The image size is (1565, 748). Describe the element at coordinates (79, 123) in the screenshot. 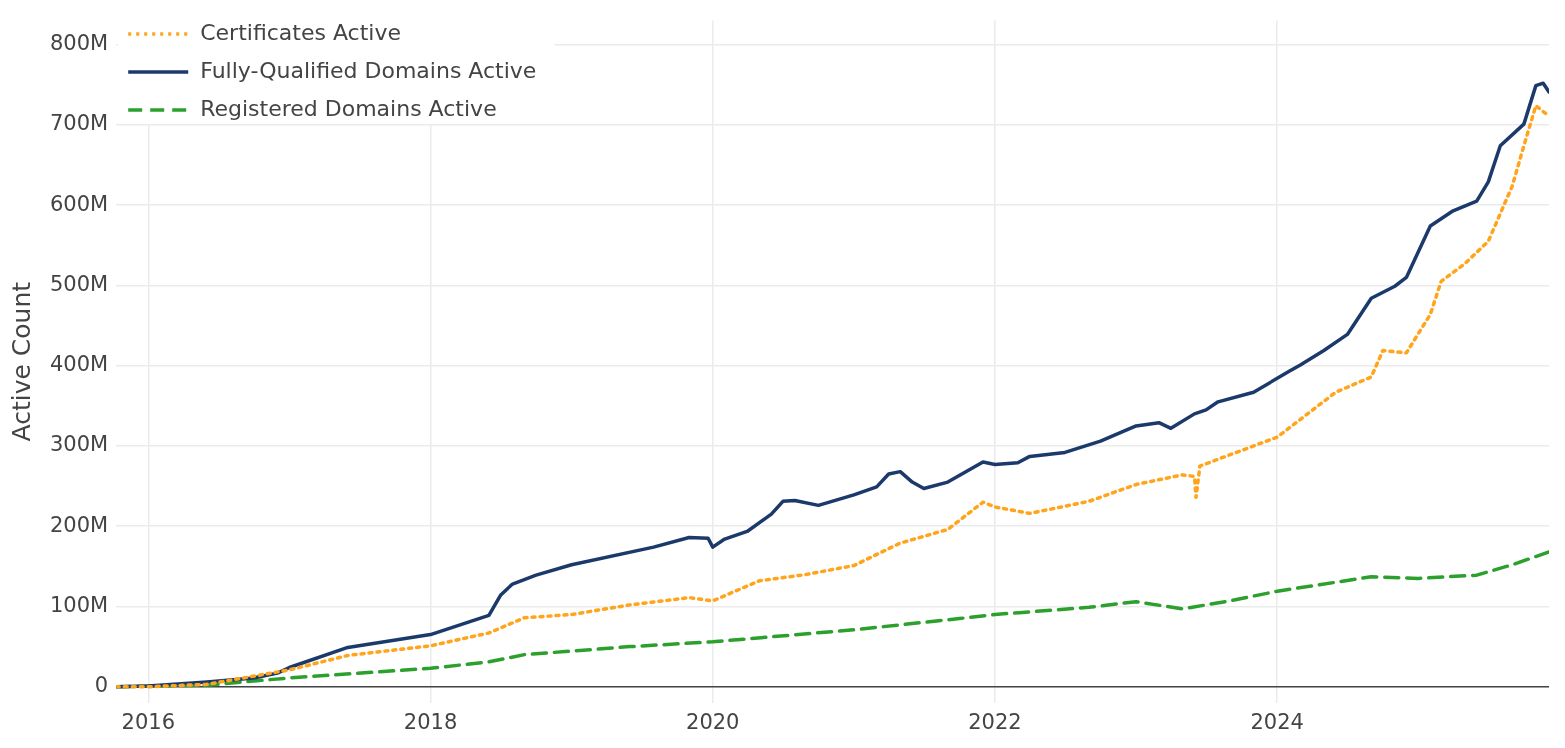

I see `y-tick-label: 700M` at that location.